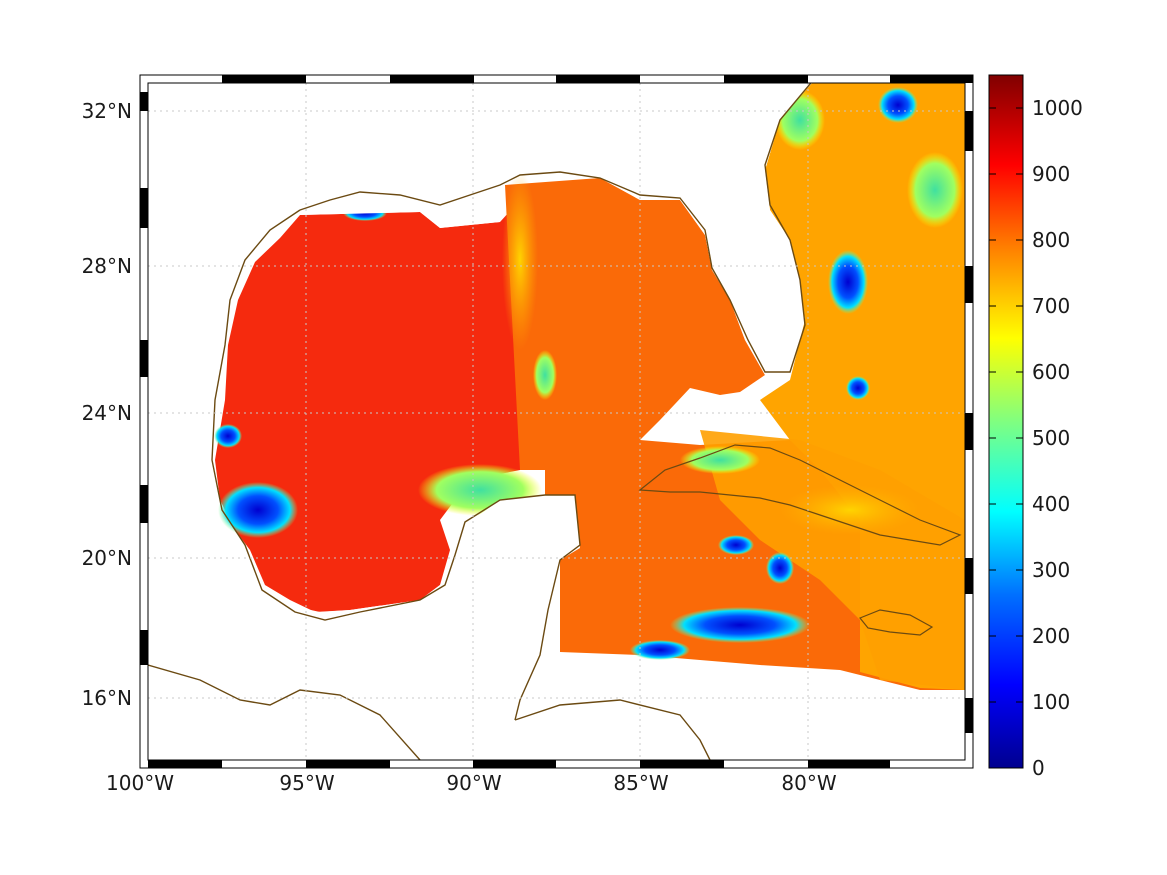 This screenshot has height=875, width=1167. Describe the element at coordinates (720, 460) in the screenshot. I see `green-patch-cuba` at that location.